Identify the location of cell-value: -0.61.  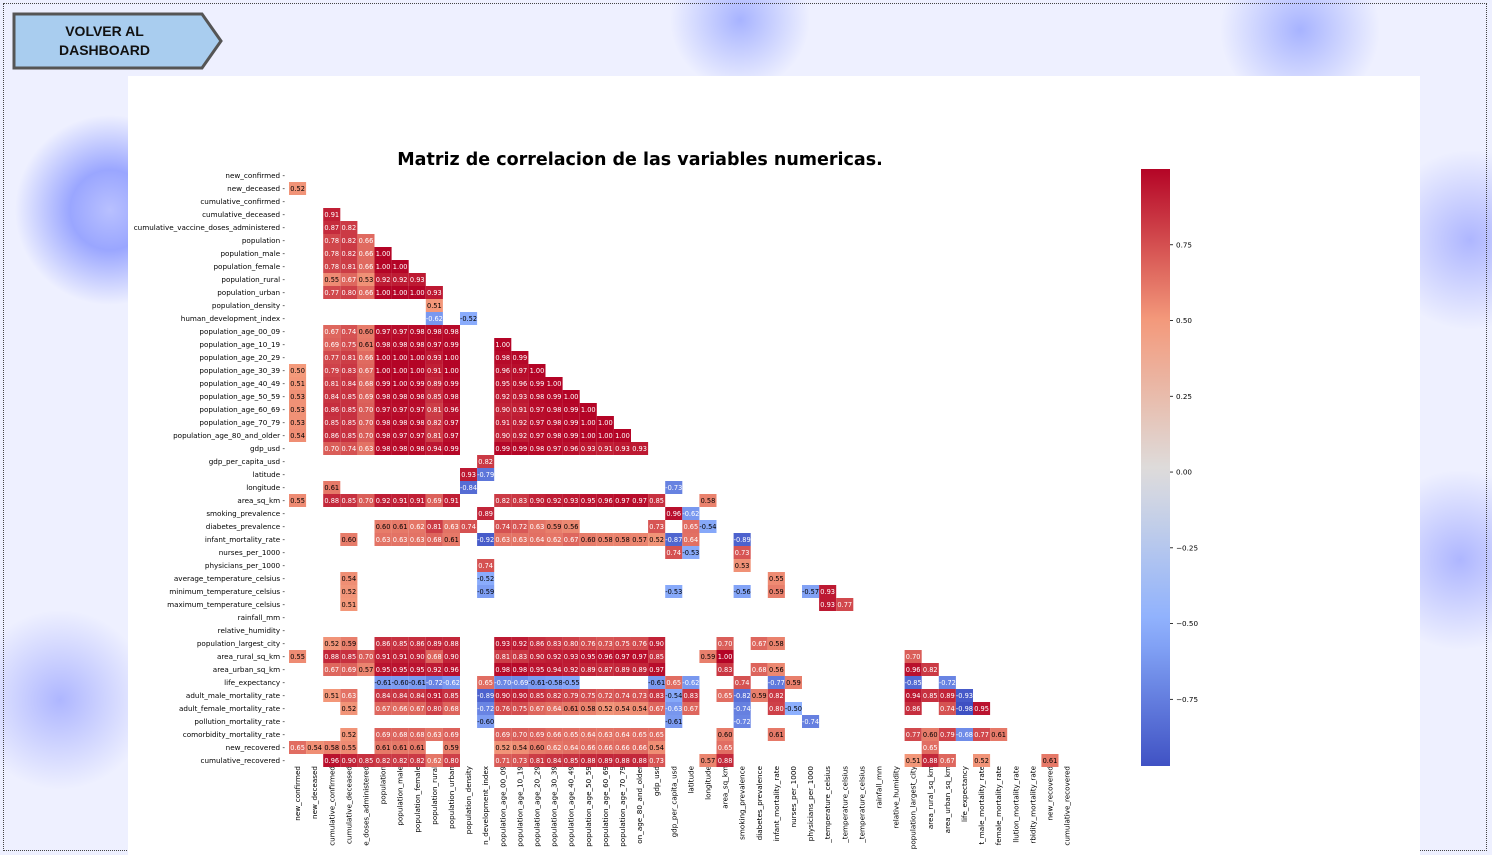
(673, 722).